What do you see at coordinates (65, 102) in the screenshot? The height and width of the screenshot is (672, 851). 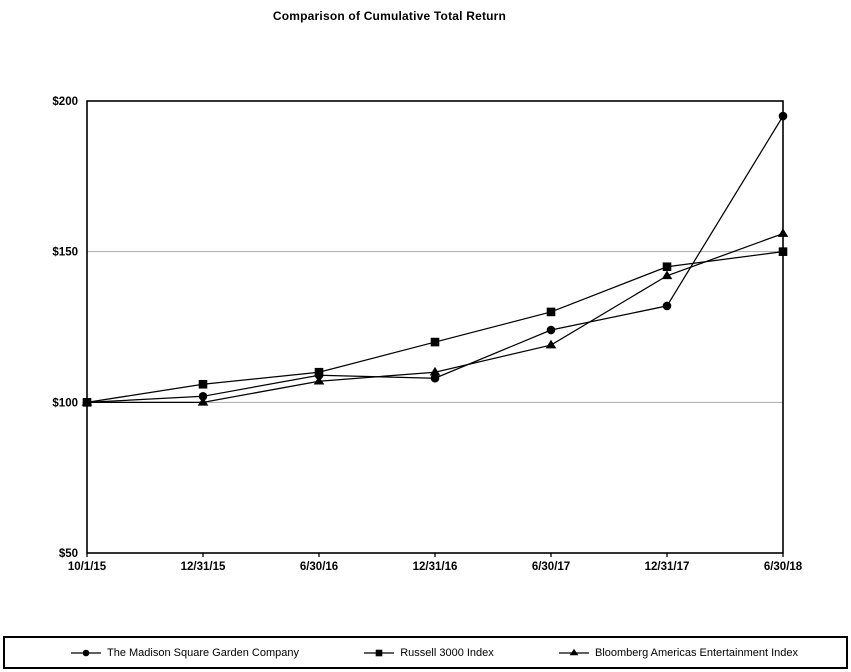 I see `y-axis-tick-label: $200` at bounding box center [65, 102].